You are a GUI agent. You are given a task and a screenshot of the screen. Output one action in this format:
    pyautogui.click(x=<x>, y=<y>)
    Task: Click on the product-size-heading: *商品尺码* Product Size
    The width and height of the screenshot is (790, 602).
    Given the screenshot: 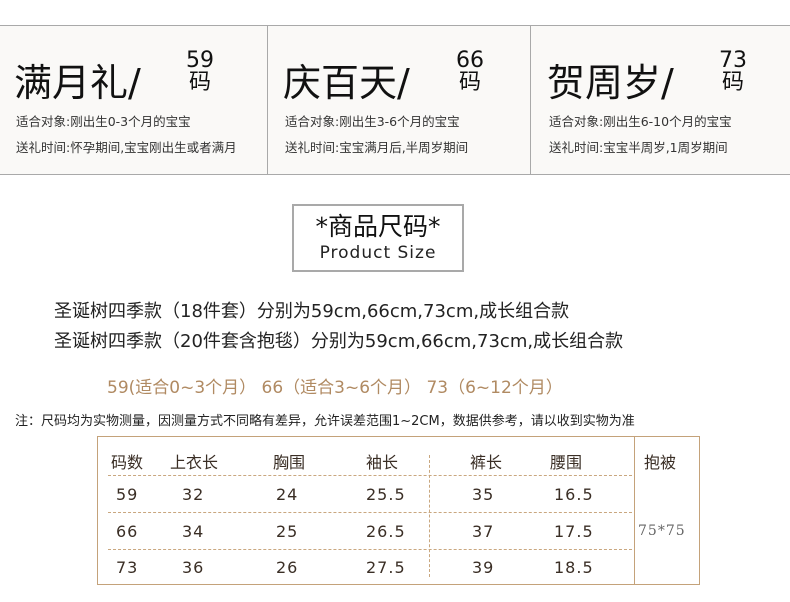 What is the action you would take?
    pyautogui.click(x=378, y=238)
    